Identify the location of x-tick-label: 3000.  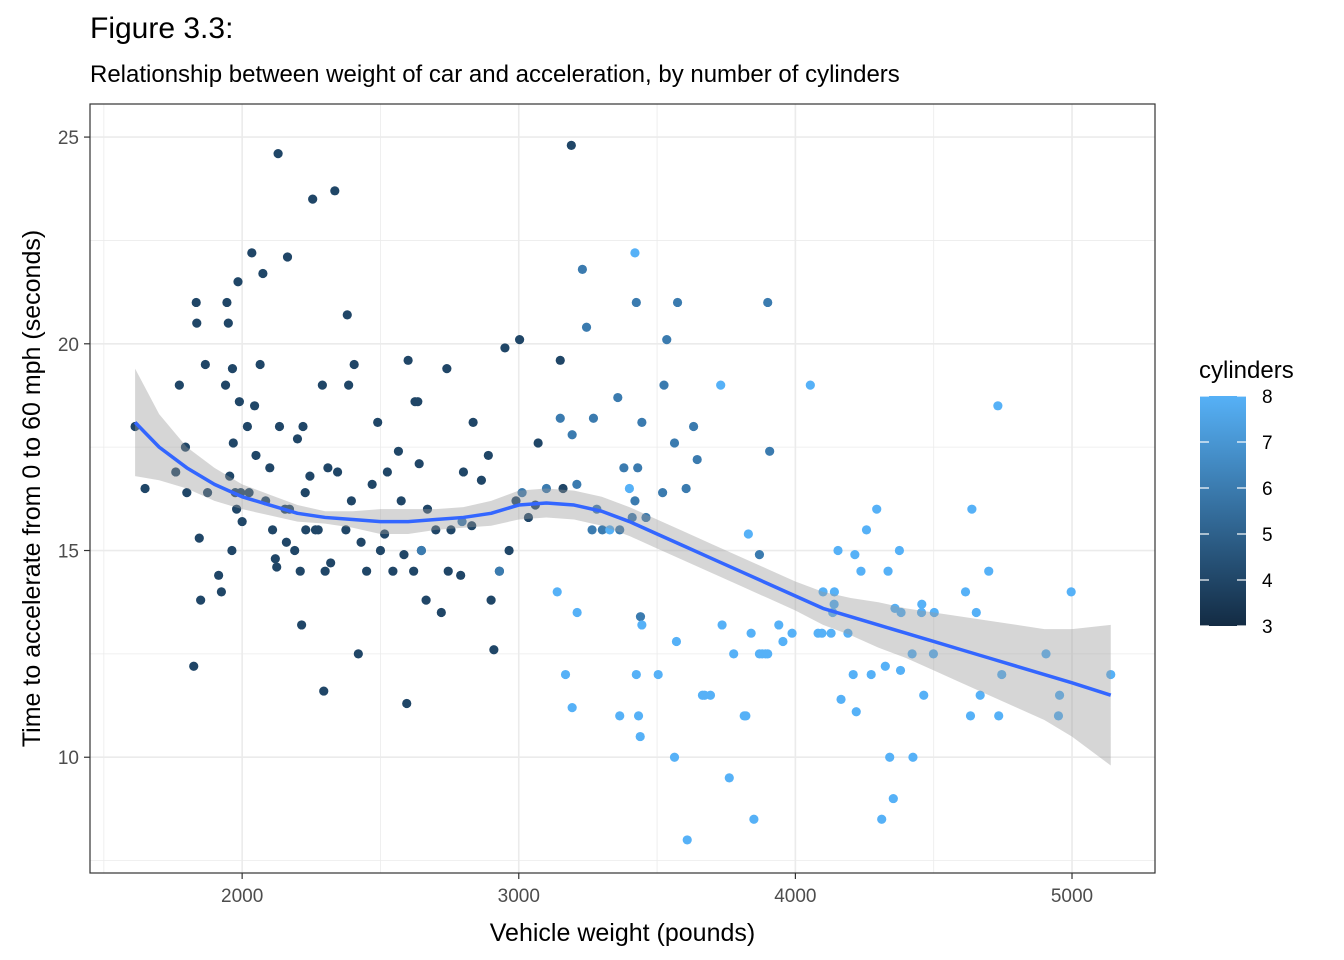
(519, 896).